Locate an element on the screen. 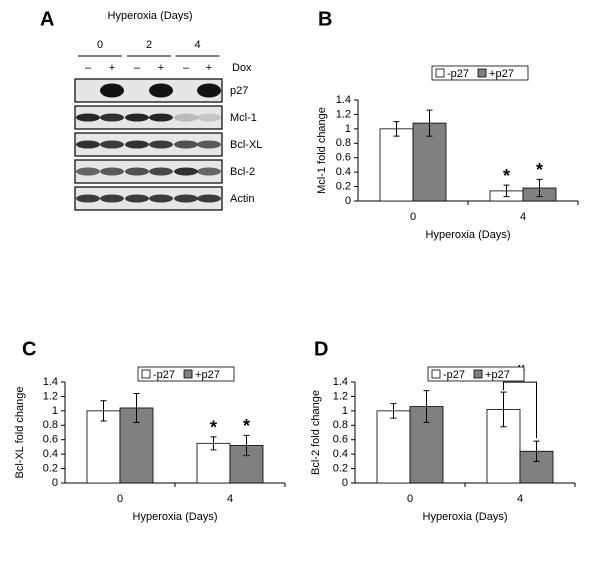 This screenshot has height=565, width=600. blot-row-label: p27 is located at coordinates (239, 91).